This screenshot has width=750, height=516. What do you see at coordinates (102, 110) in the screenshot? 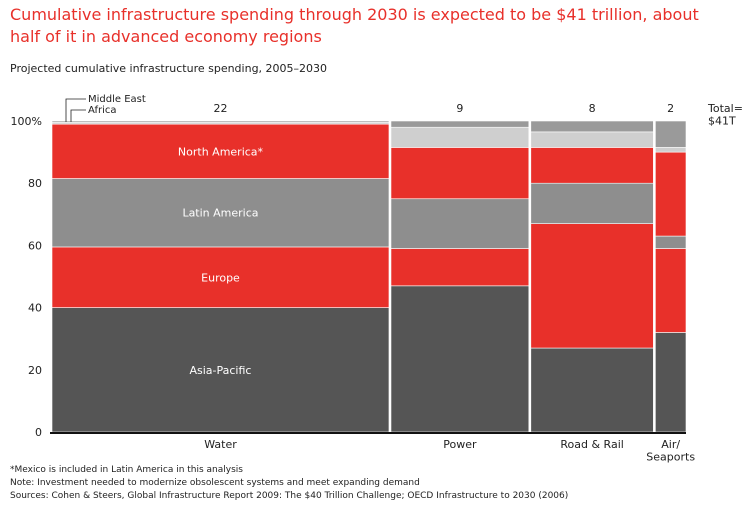
I see `callout-label-africa: Africa` at bounding box center [102, 110].